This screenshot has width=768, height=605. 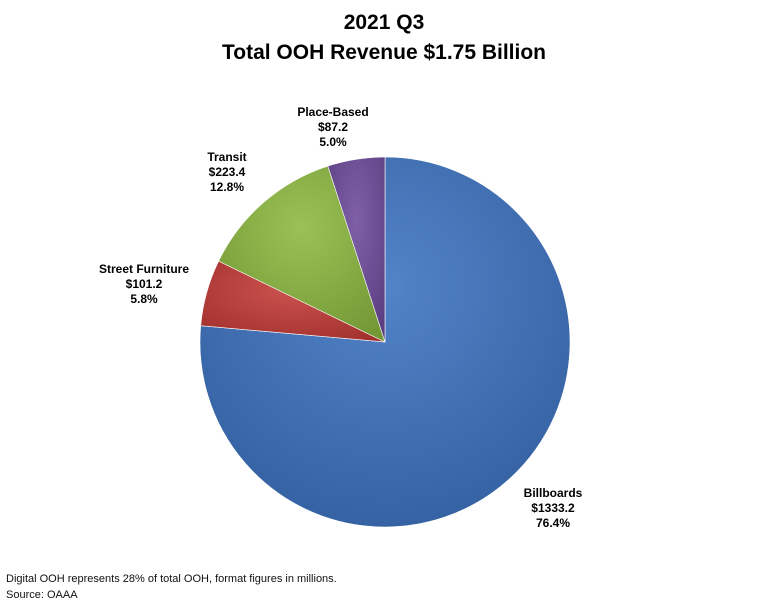 I want to click on label-place-based-value: $87.2, so click(x=333, y=127).